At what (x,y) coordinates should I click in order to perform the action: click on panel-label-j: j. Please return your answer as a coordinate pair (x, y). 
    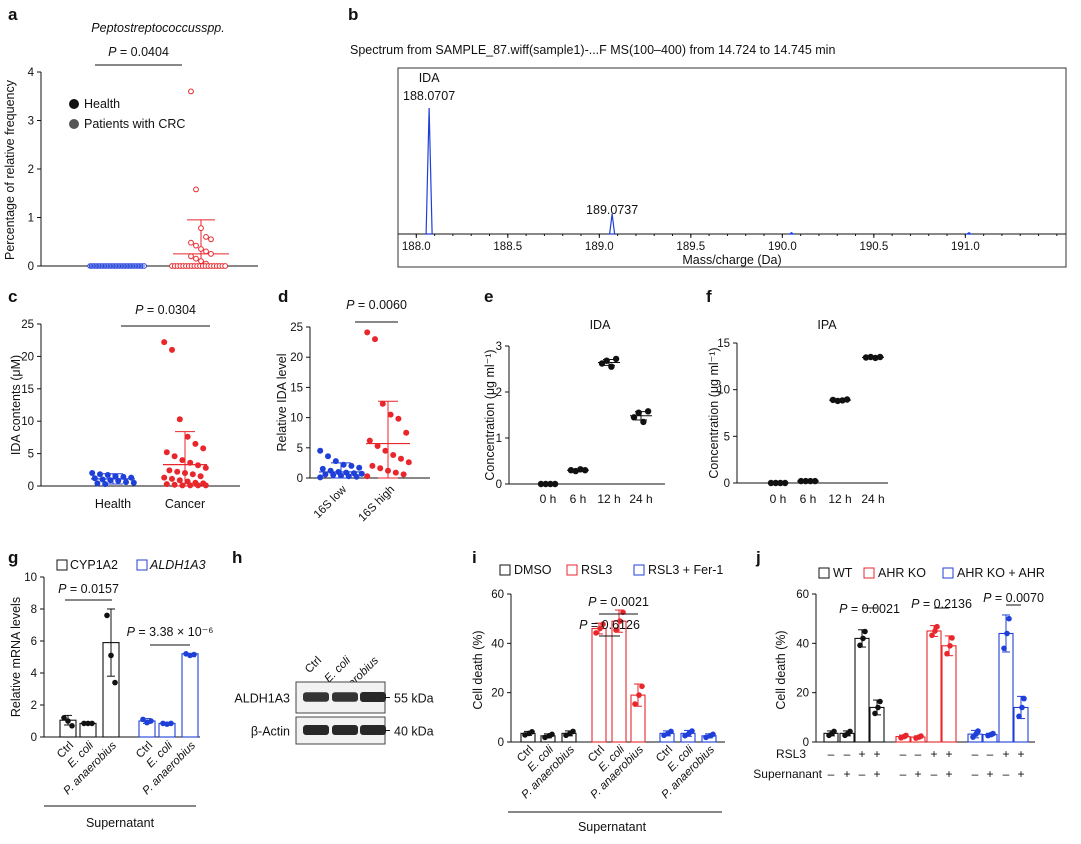
    Looking at the image, I should click on (758, 557).